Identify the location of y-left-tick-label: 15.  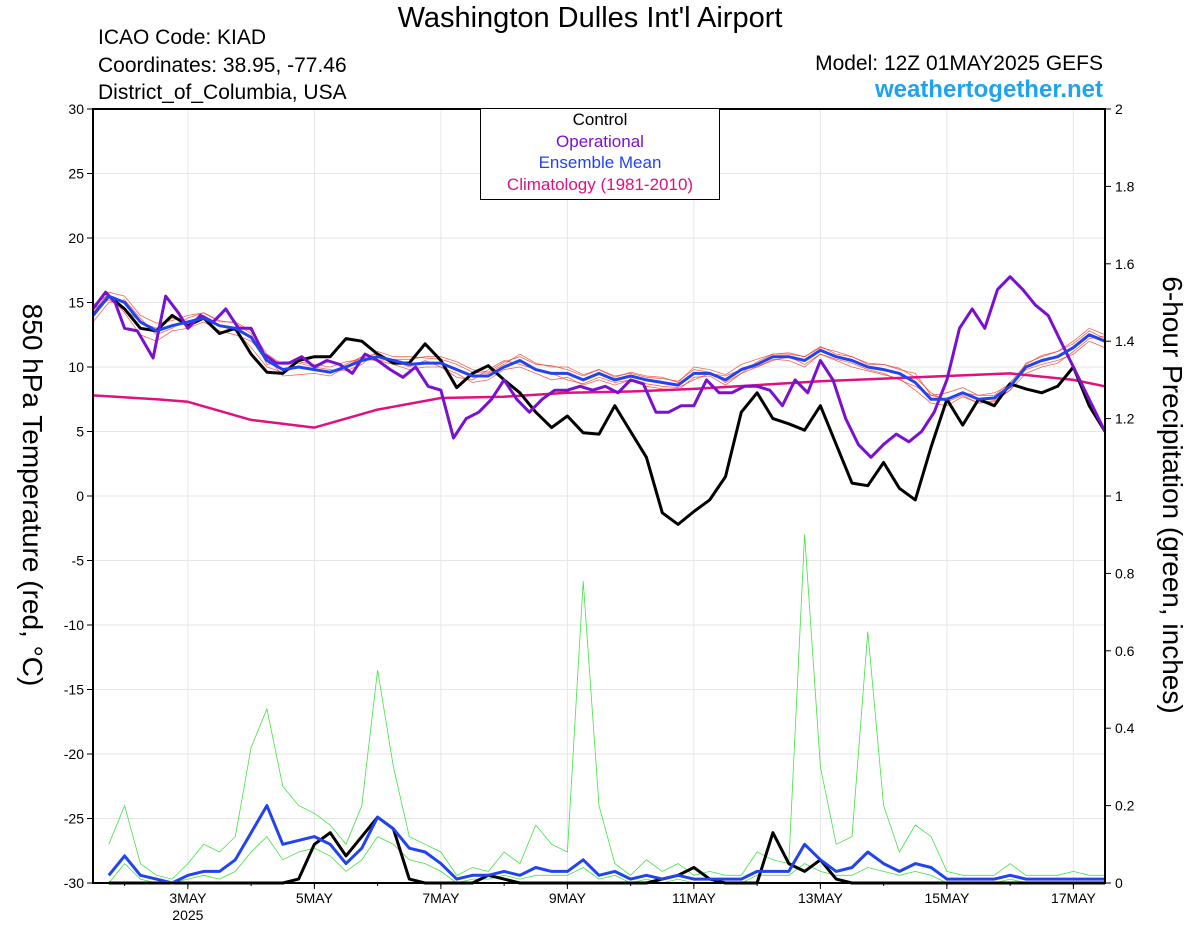
(76, 303).